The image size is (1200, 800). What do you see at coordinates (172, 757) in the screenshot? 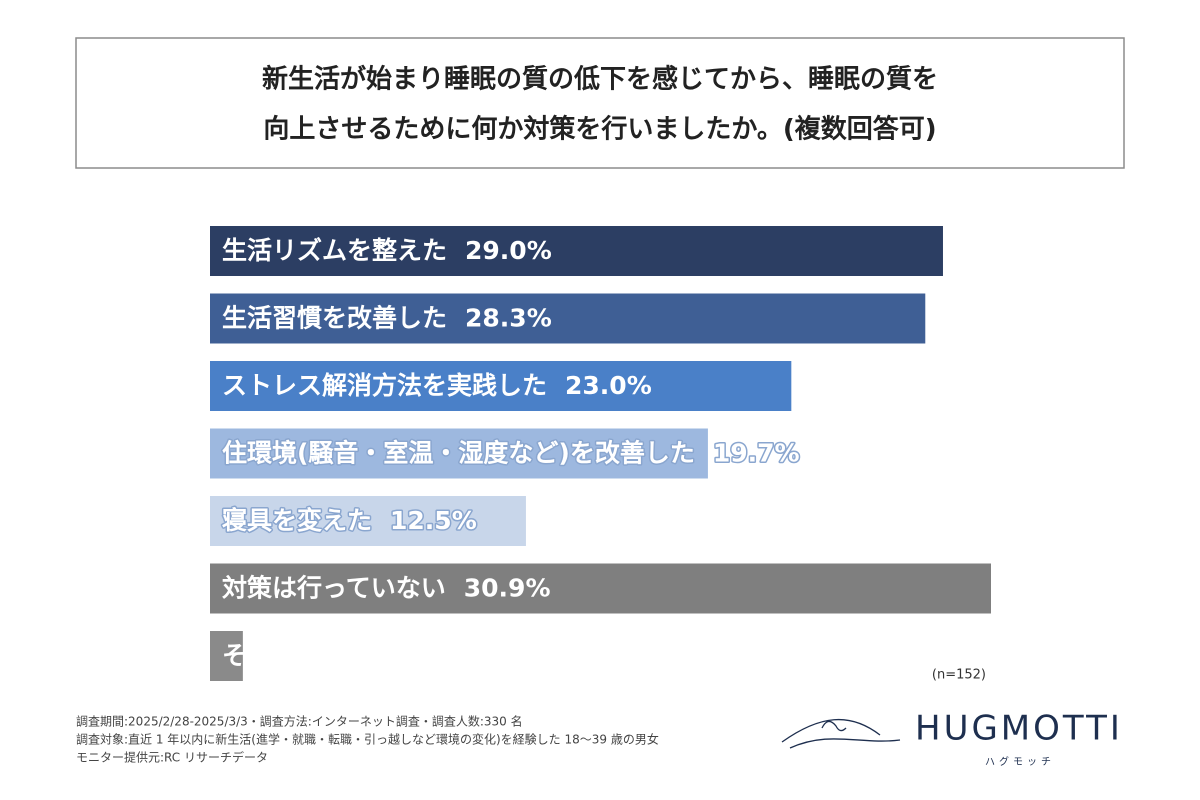
I see `footer-line: モニター提供元:RC リサーチデータ` at bounding box center [172, 757].